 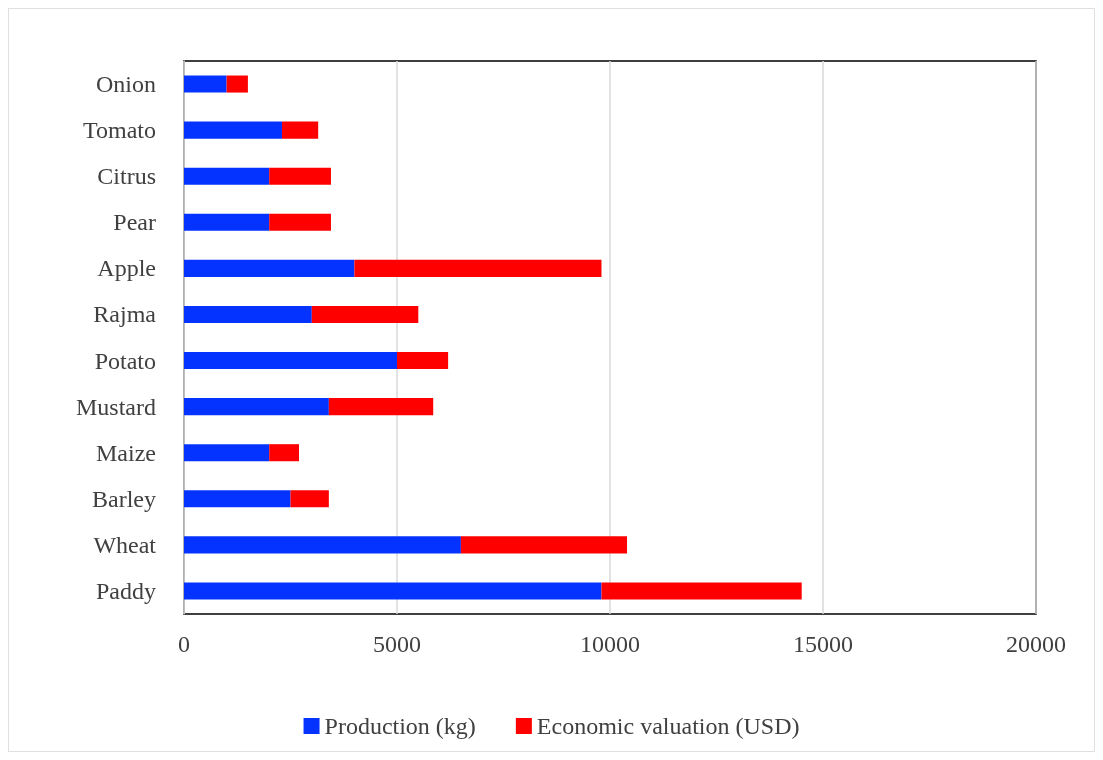 What do you see at coordinates (184, 644) in the screenshot?
I see `x-tick-label: 0` at bounding box center [184, 644].